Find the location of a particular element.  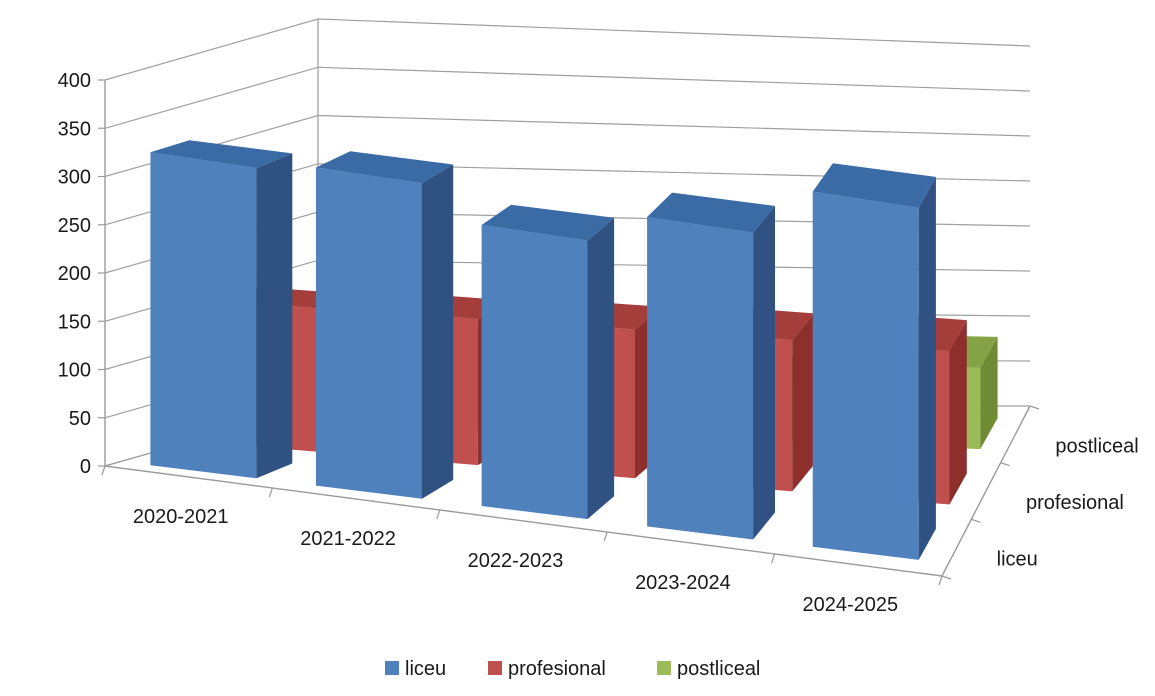

legend-item-liceu: liceu is located at coordinates (415, 669).